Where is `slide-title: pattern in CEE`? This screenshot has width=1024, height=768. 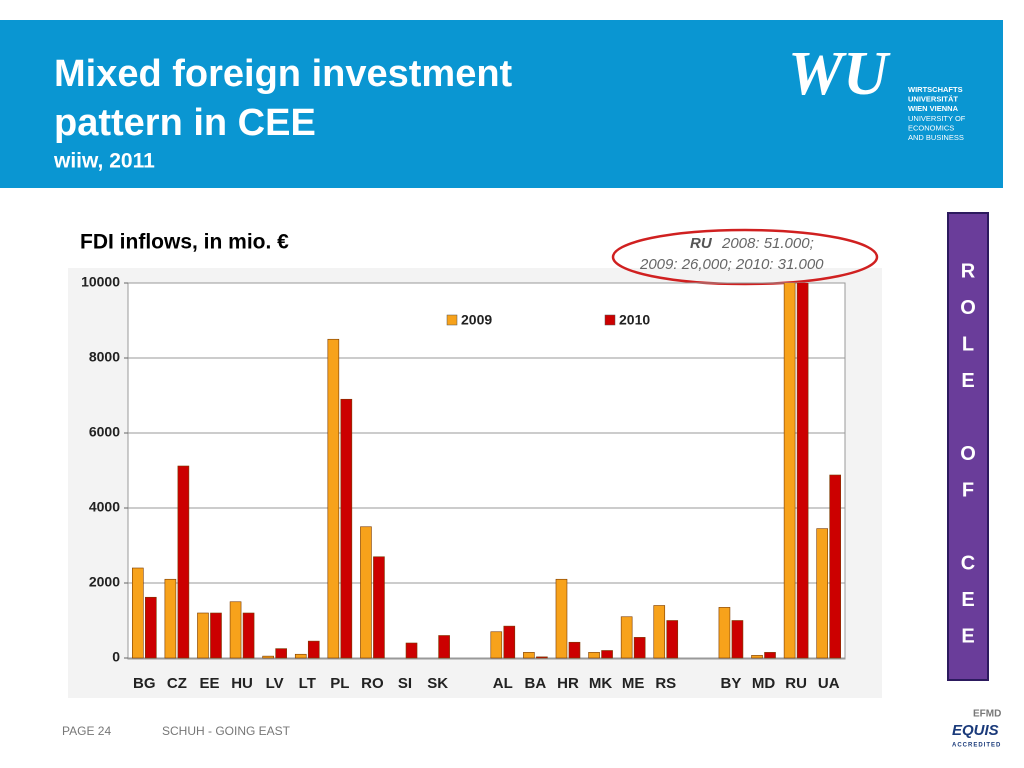
slide-title: pattern in CEE is located at coordinates (185, 123).